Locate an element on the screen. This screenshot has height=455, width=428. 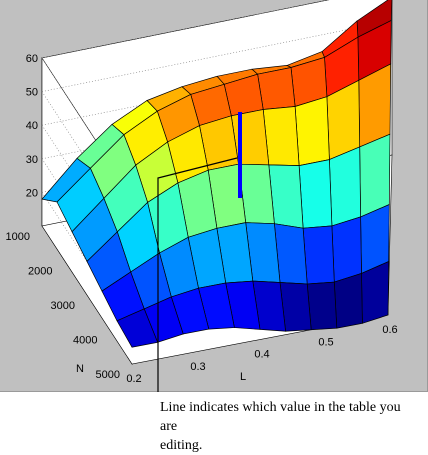
z-tick-label: 20 is located at coordinates (32, 193).